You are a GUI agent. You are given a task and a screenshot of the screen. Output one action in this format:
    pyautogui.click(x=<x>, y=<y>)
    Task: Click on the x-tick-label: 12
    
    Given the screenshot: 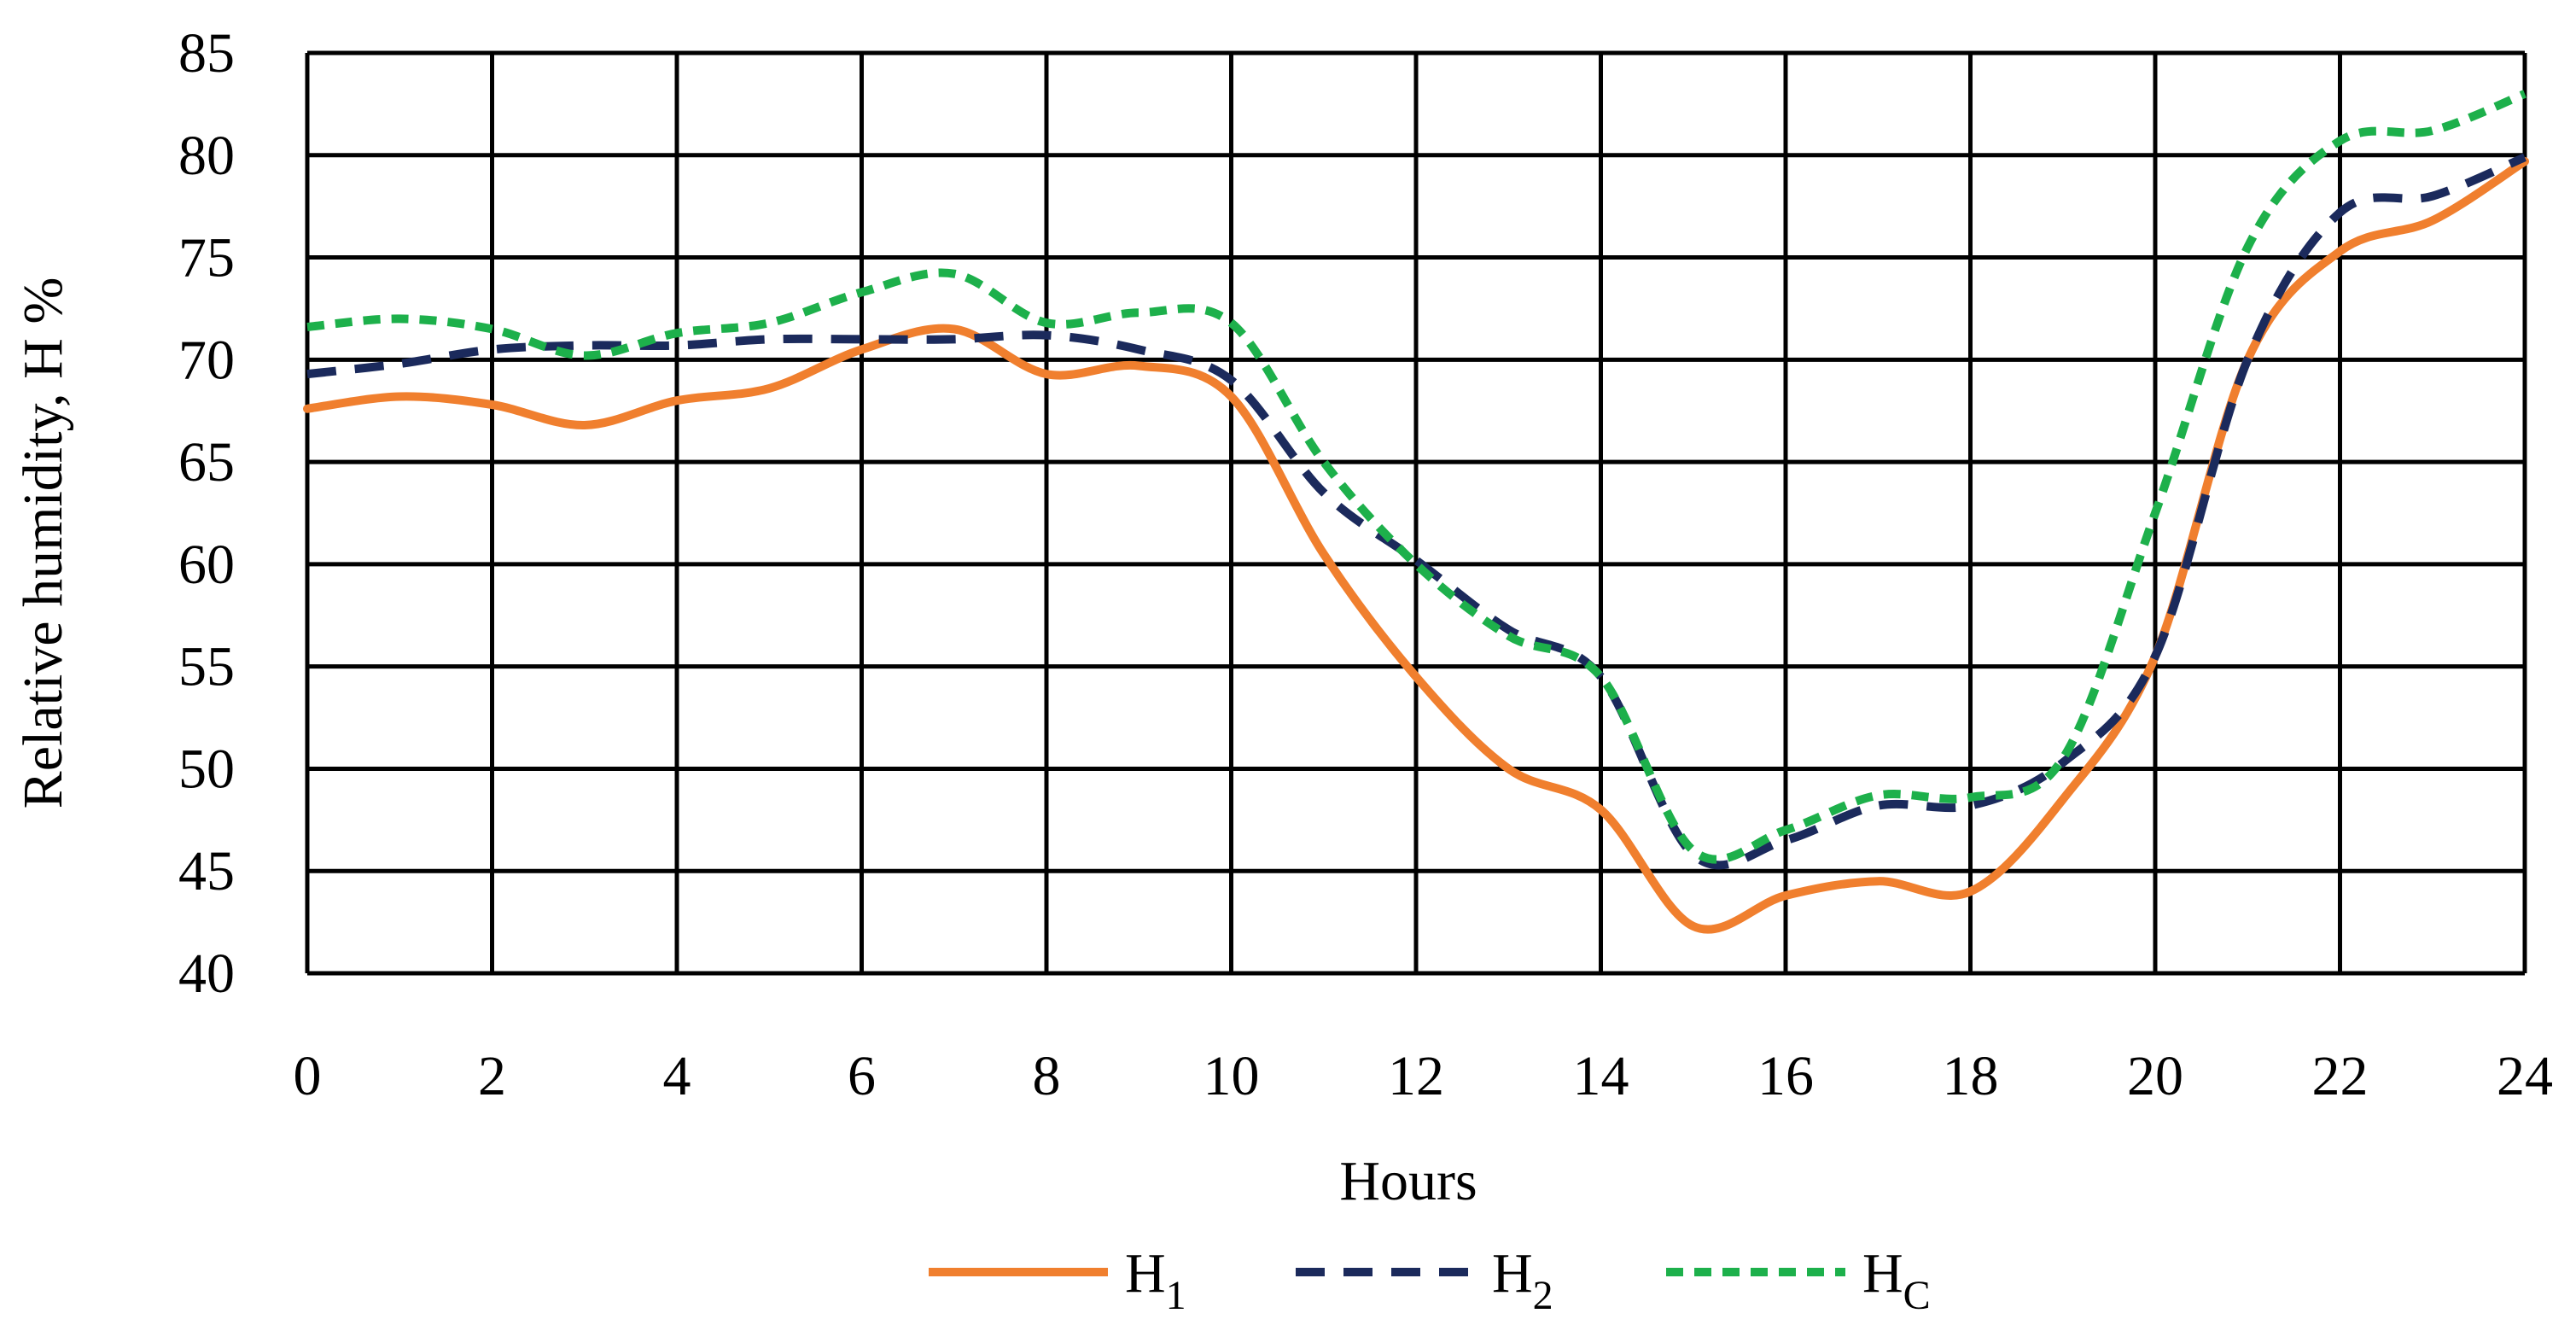 What is the action you would take?
    pyautogui.click(x=1416, y=1076)
    